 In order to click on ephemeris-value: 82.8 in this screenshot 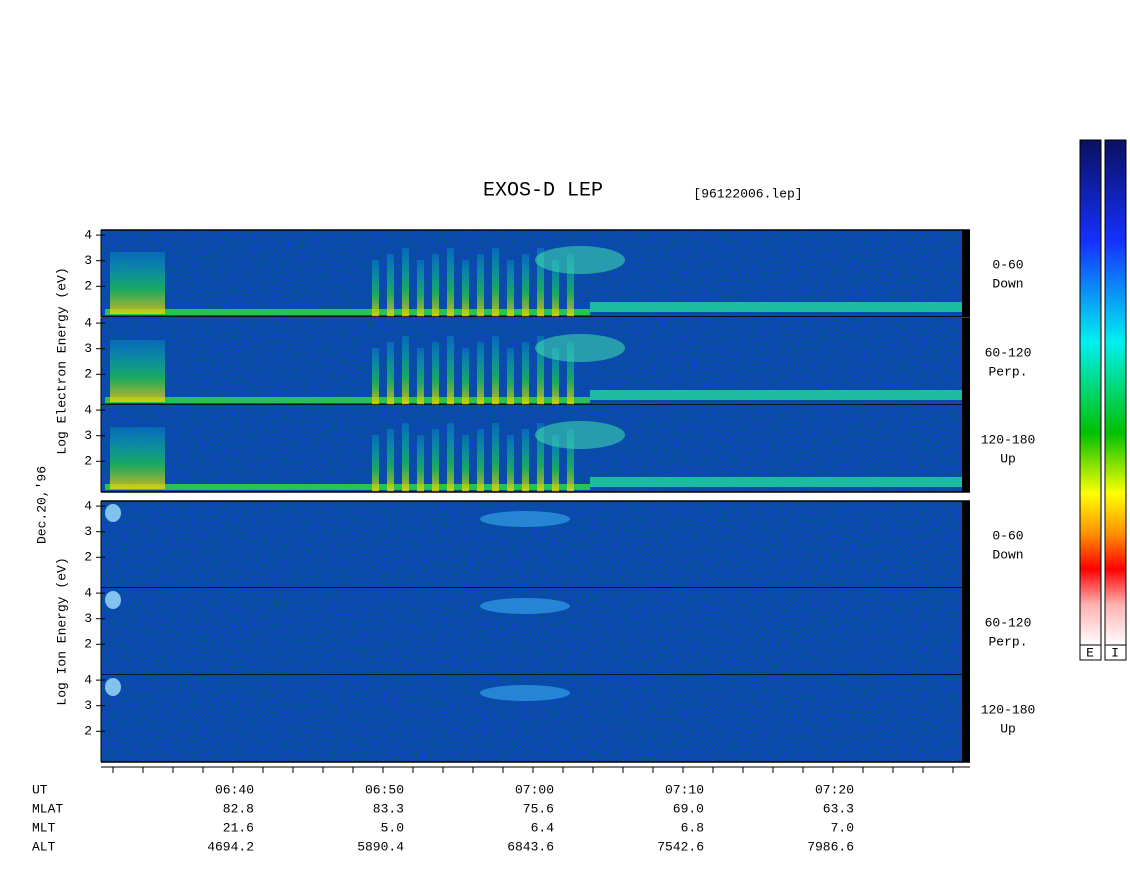, I will do `click(238, 808)`.